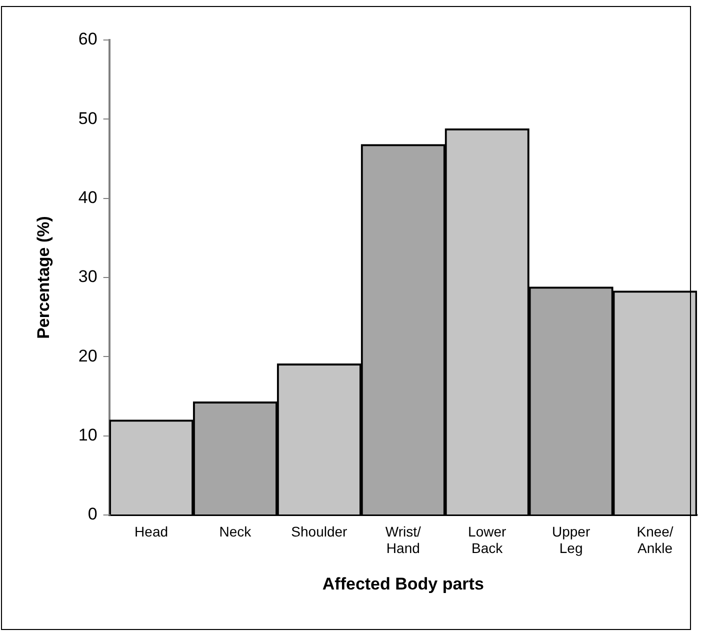 Image resolution: width=703 pixels, height=637 pixels. What do you see at coordinates (93, 514) in the screenshot?
I see `y-tick-label: 0` at bounding box center [93, 514].